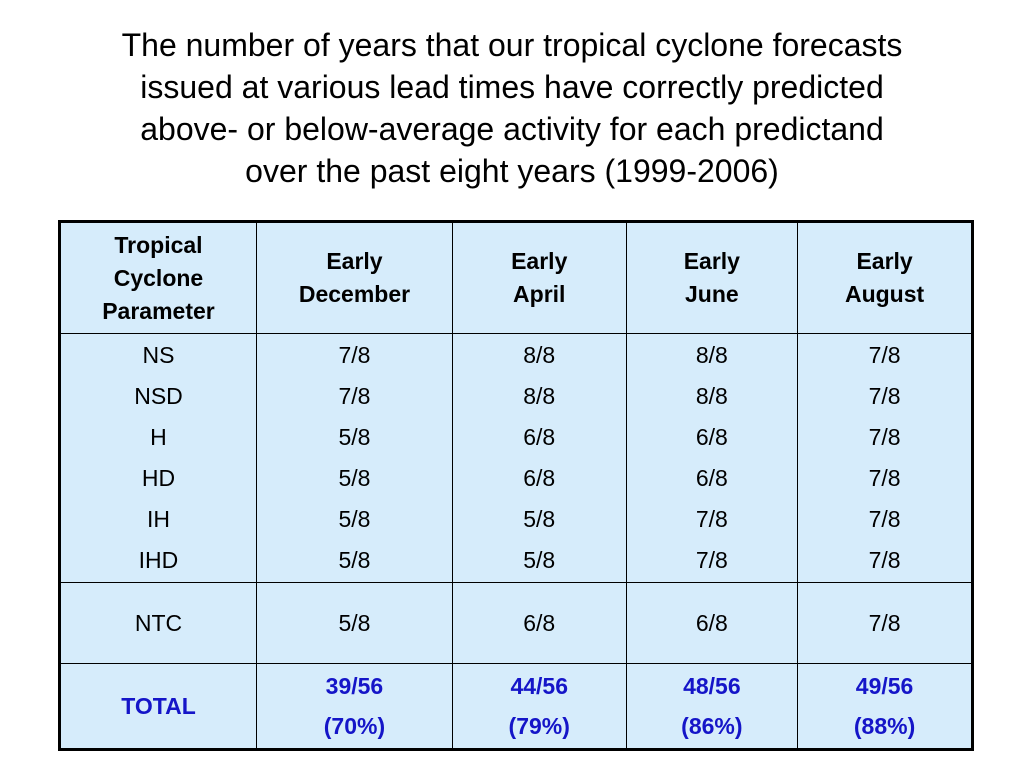 Image resolution: width=1024 pixels, height=768 pixels. I want to click on ntc-row: NTC 5/8 6/8 6/8 7/8, so click(516, 623).